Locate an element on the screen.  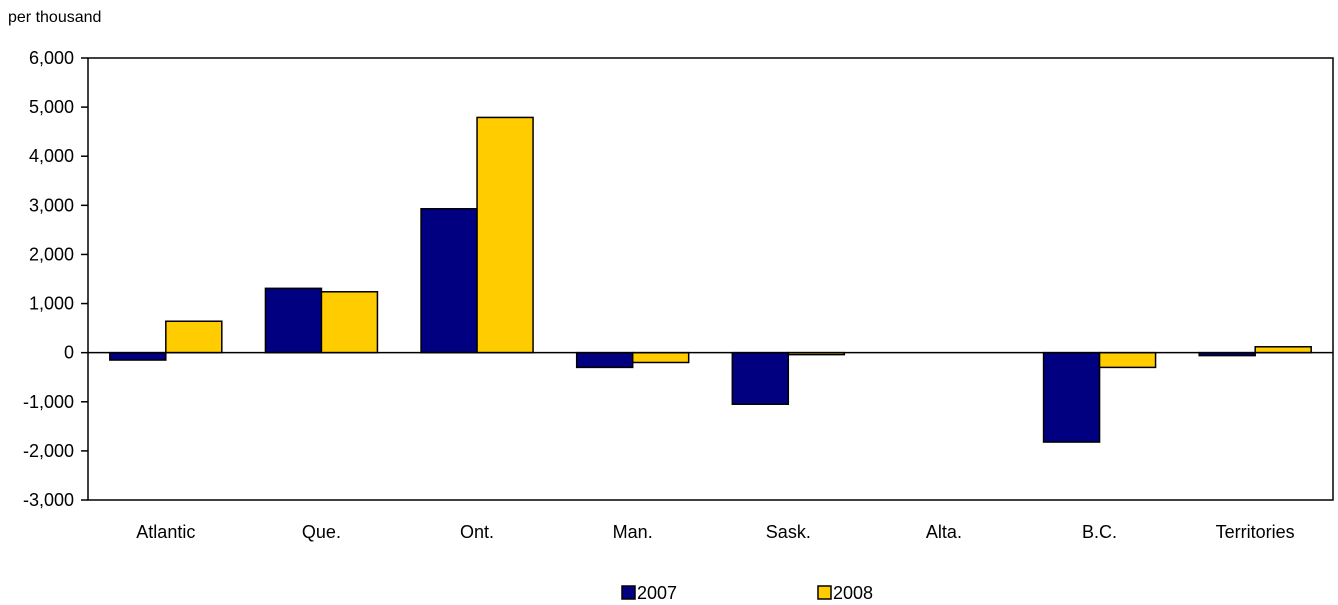
bar-2007-man is located at coordinates (604, 360).